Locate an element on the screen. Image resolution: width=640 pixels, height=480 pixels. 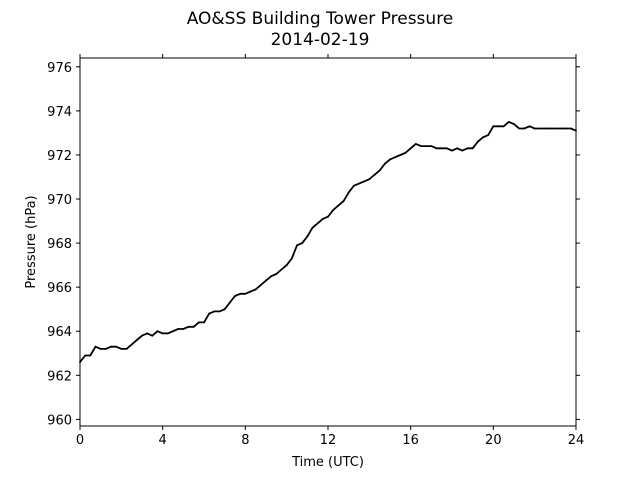
x-axis-label: Time (UTC) is located at coordinates (327, 462).